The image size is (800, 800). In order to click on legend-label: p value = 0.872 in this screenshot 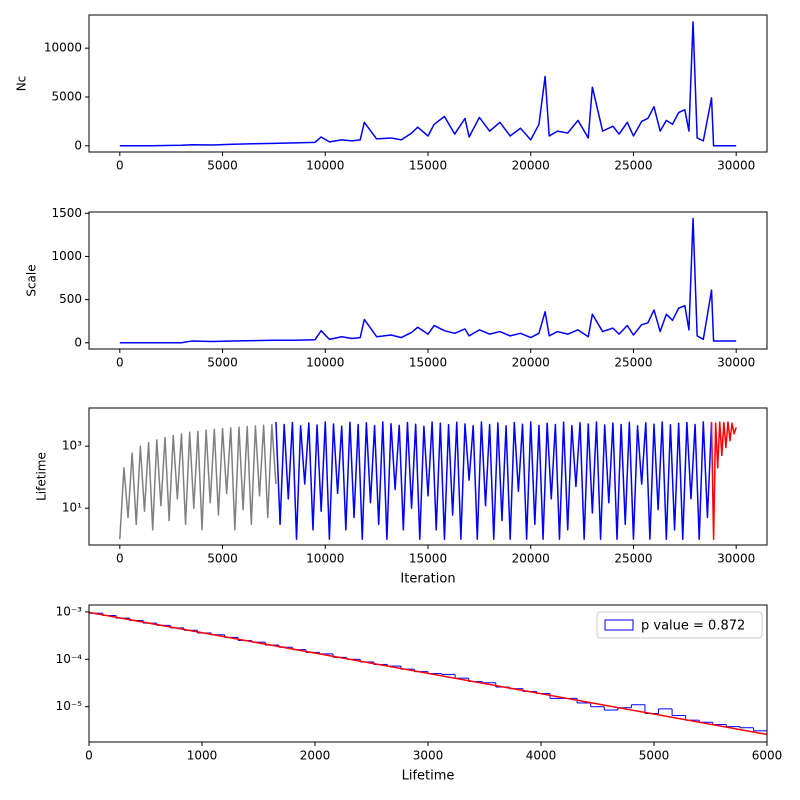, I will do `click(693, 626)`.